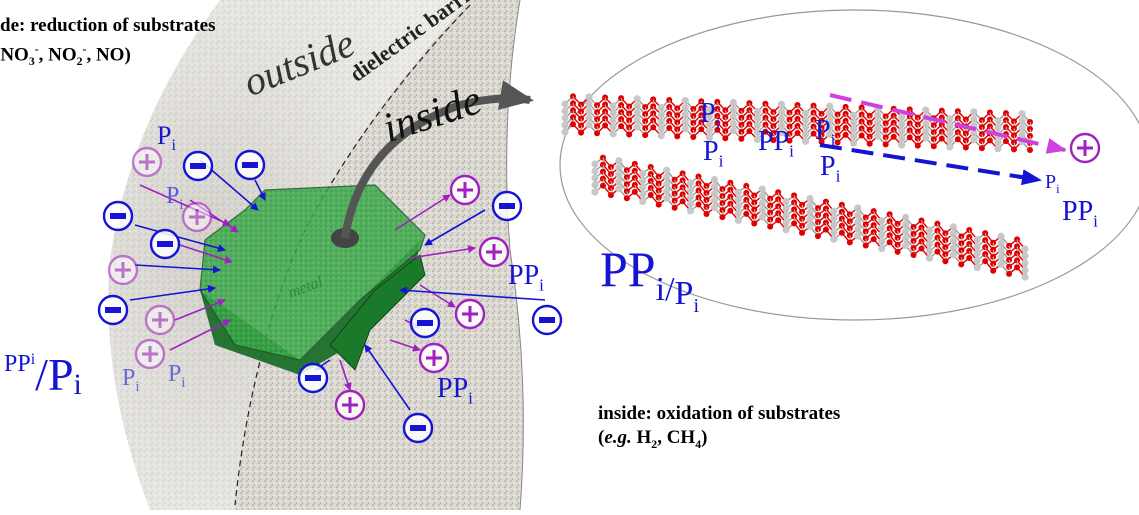 The height and width of the screenshot is (515, 1139). Describe the element at coordinates (719, 414) in the screenshot. I see `inside-caption-line1: inside: oxidation of substrates` at that location.